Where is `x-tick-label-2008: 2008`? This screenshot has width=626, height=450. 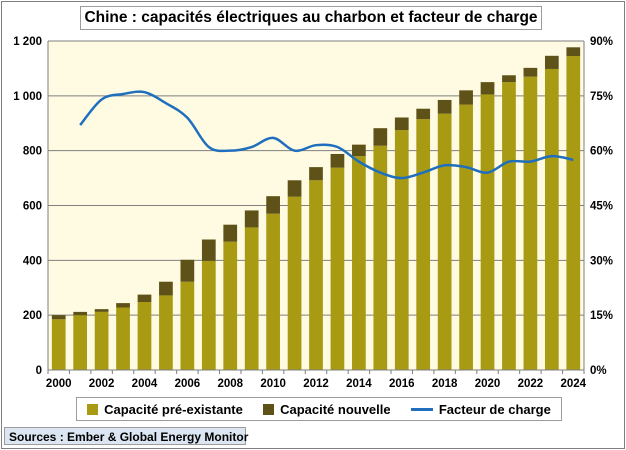 x-tick-label-2008: 2008 is located at coordinates (230, 384).